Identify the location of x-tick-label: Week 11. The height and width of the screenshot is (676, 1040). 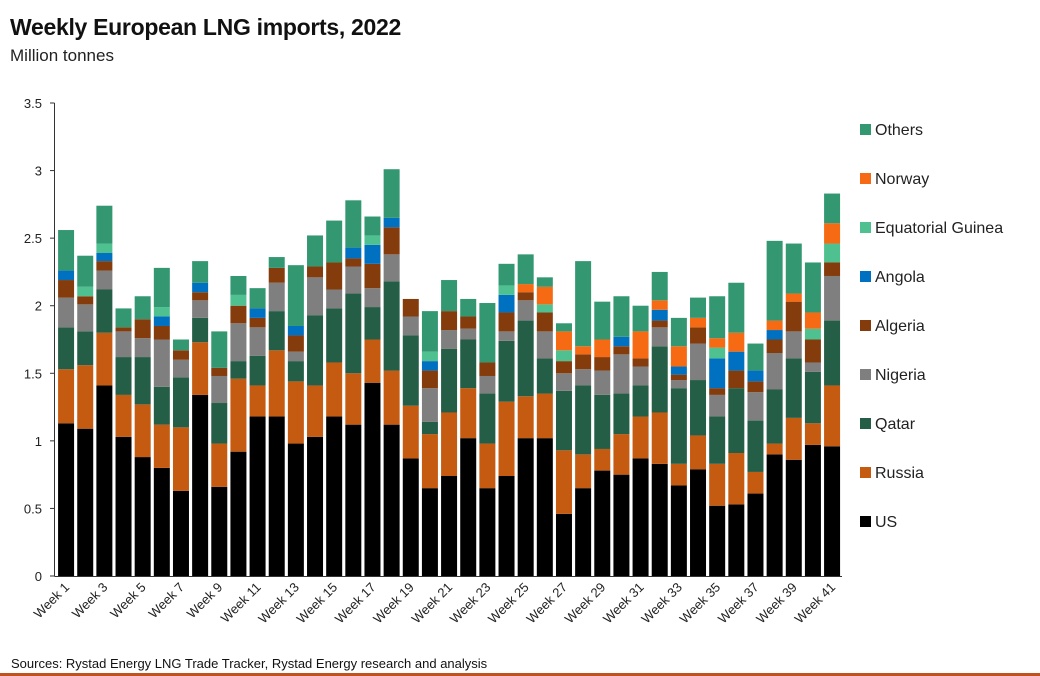
(241, 603).